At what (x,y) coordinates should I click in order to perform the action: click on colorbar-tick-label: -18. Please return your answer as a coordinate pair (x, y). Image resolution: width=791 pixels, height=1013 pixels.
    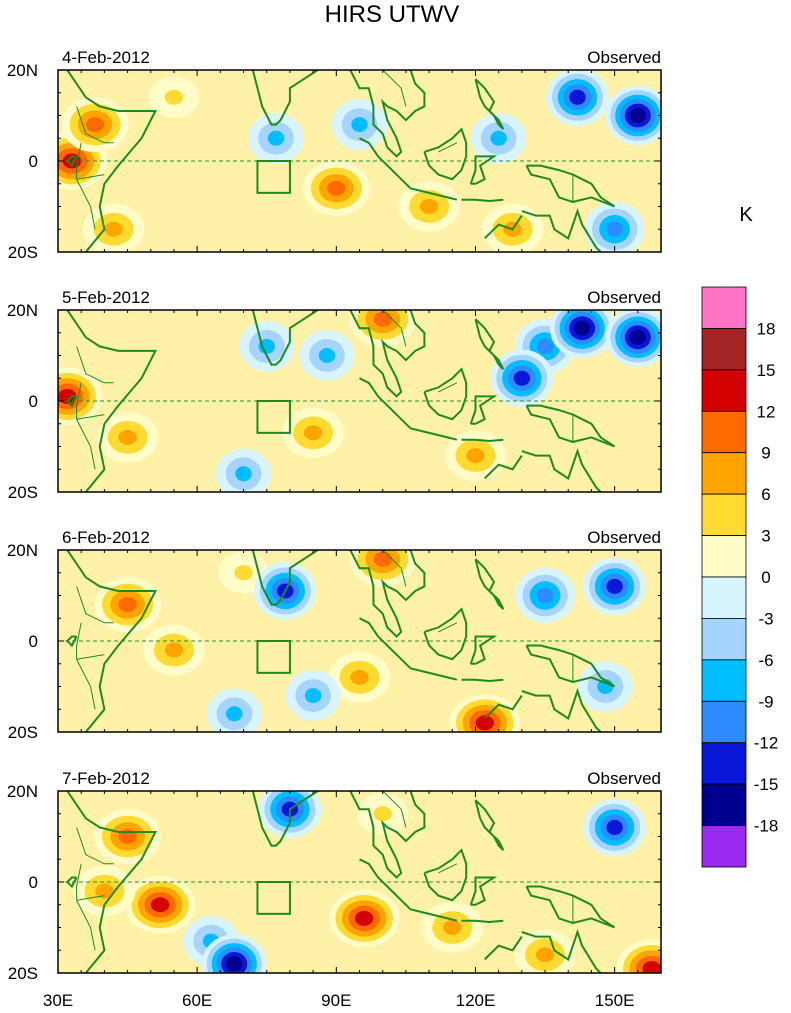
    Looking at the image, I should click on (766, 826).